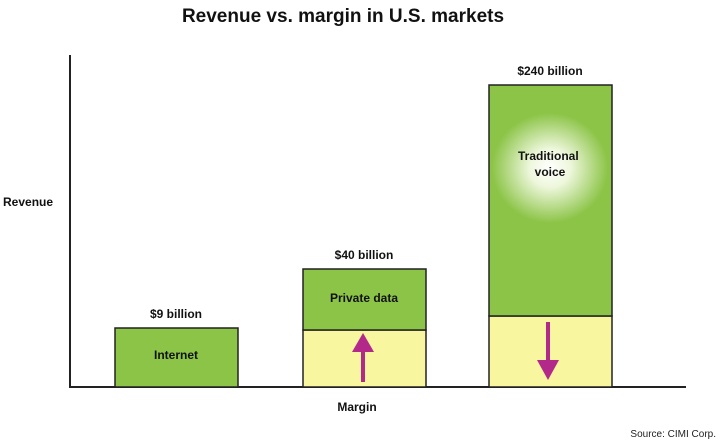 This screenshot has width=720, height=441. What do you see at coordinates (550, 226) in the screenshot?
I see `bar-traditional-voice: Traditional voice $240 billion` at bounding box center [550, 226].